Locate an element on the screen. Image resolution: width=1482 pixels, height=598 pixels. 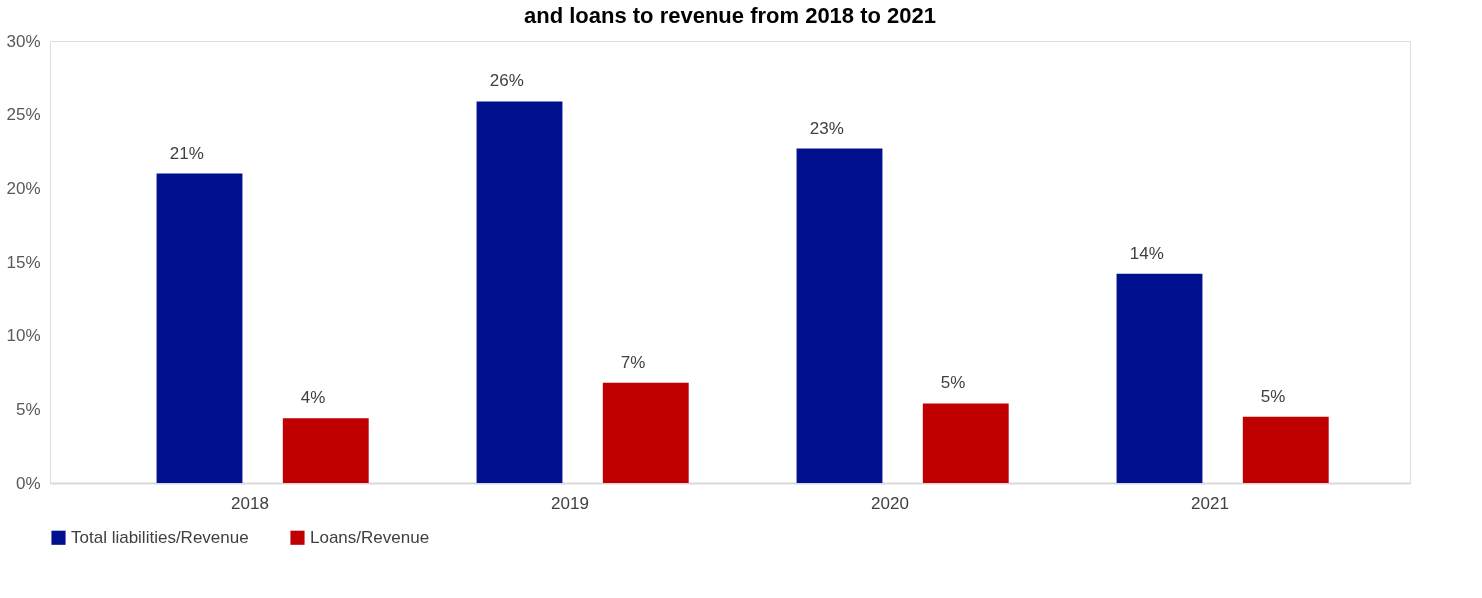
x-tick-label: 2018 is located at coordinates (250, 503).